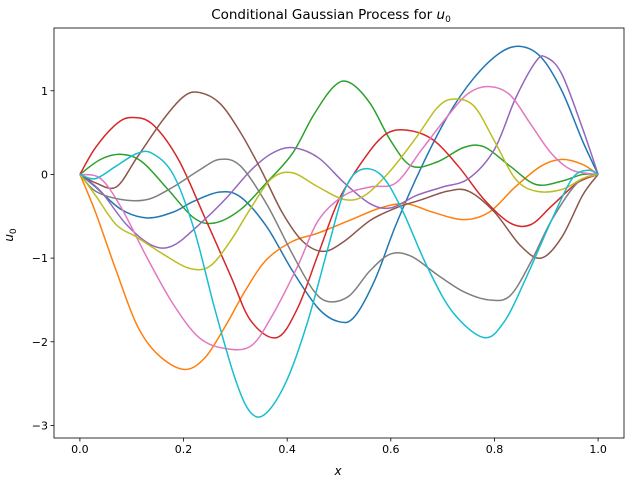 The height and width of the screenshot is (480, 640). Describe the element at coordinates (337, 471) in the screenshot. I see `x-axis-label: x` at that location.